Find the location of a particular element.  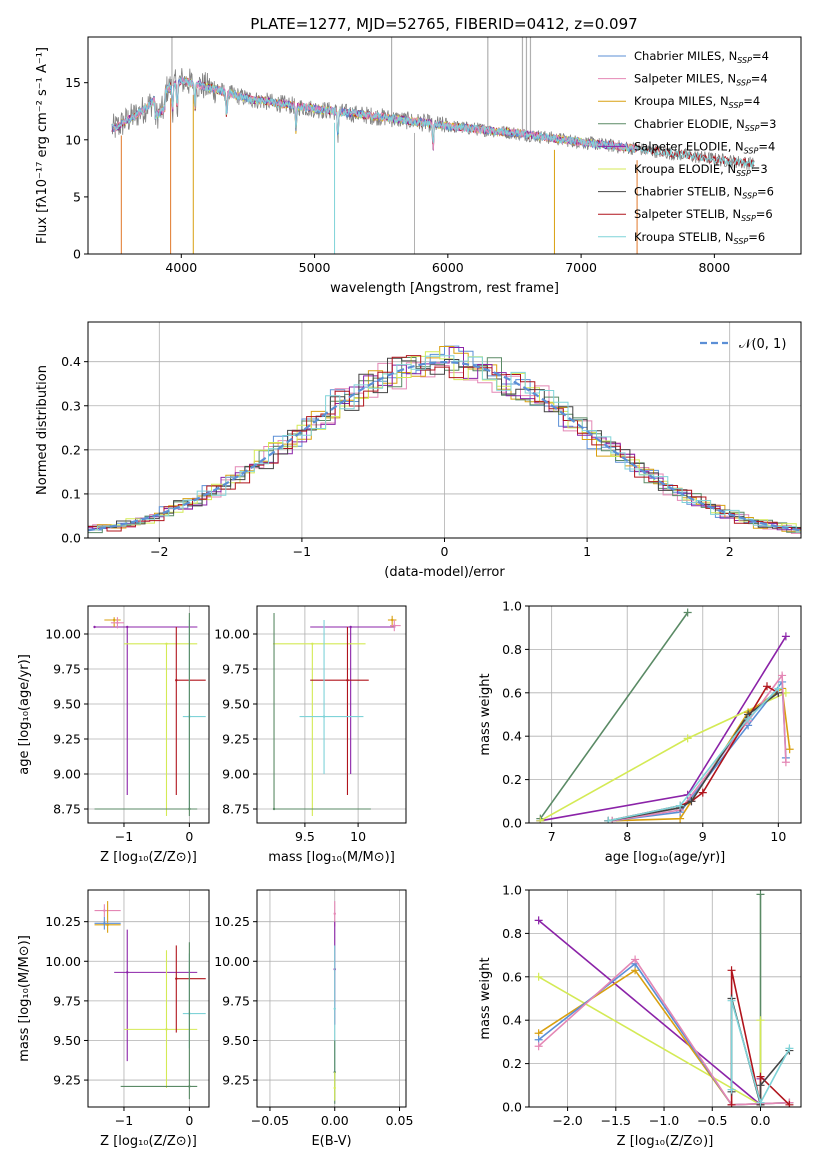

legend-item-3: Chabrier ELODIE, NSSP=3 is located at coordinates (687, 125).